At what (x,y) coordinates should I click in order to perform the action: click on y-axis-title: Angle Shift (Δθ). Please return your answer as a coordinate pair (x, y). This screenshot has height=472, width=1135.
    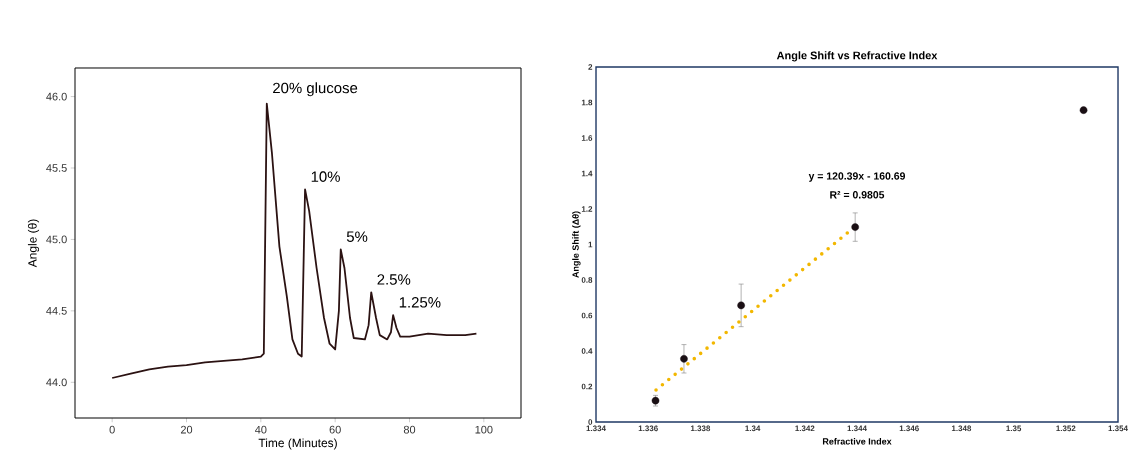
    Looking at the image, I should click on (576, 244).